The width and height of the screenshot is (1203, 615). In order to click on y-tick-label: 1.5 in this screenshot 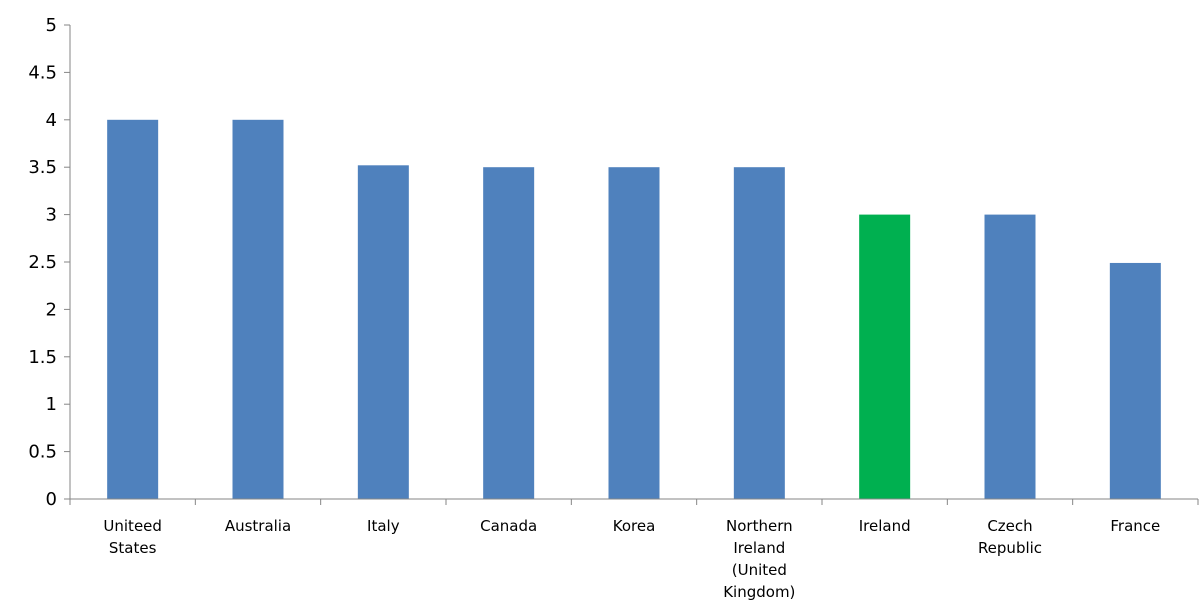, I will do `click(42, 357)`.